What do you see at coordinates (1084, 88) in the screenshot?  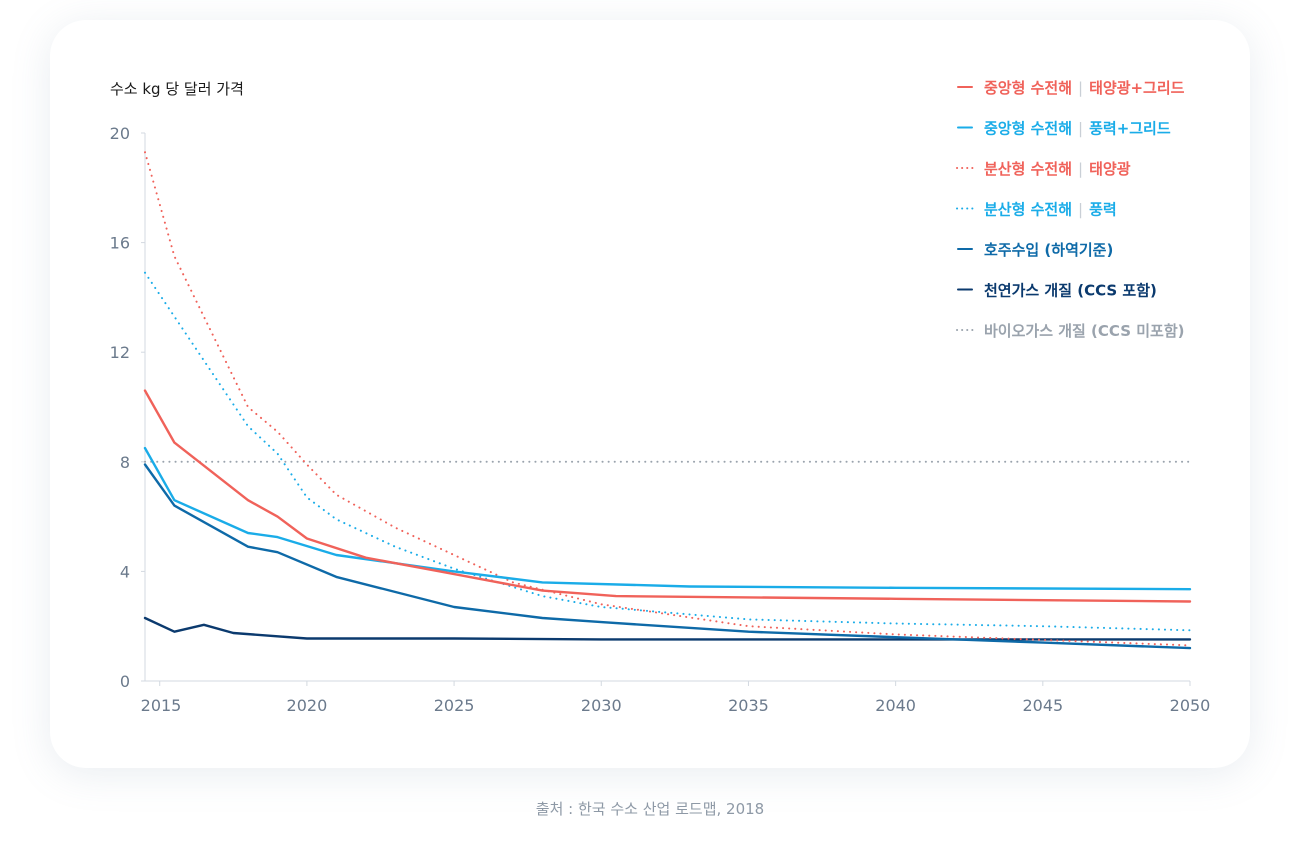 I see `legend-label: 중앙형 수전해 | 태양광+그리드` at bounding box center [1084, 88].